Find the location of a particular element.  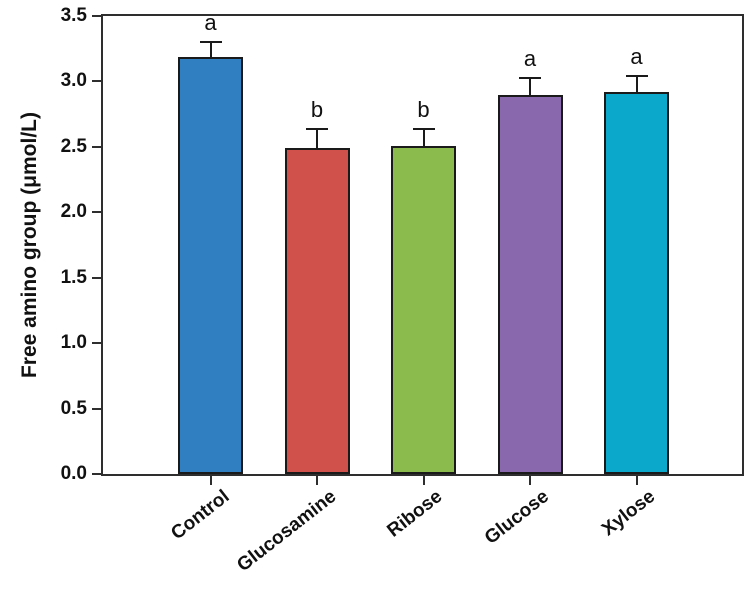

y-tick-label: 3.5 is located at coordinates (73, 15).